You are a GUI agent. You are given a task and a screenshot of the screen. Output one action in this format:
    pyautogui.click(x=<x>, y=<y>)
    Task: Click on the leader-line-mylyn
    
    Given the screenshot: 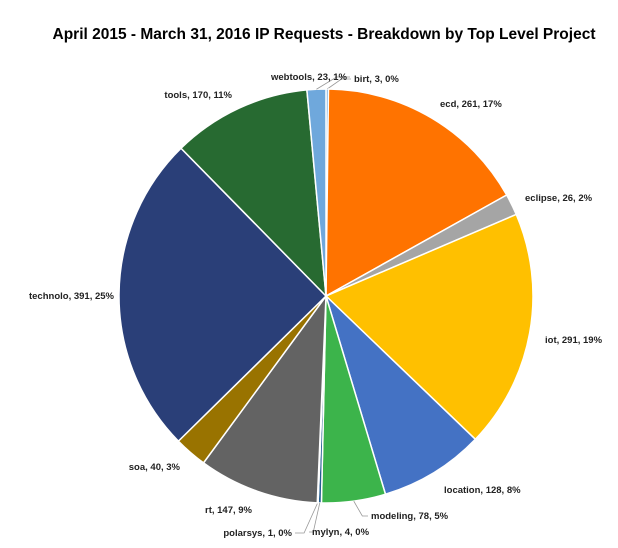 What is the action you would take?
    pyautogui.click(x=315, y=517)
    